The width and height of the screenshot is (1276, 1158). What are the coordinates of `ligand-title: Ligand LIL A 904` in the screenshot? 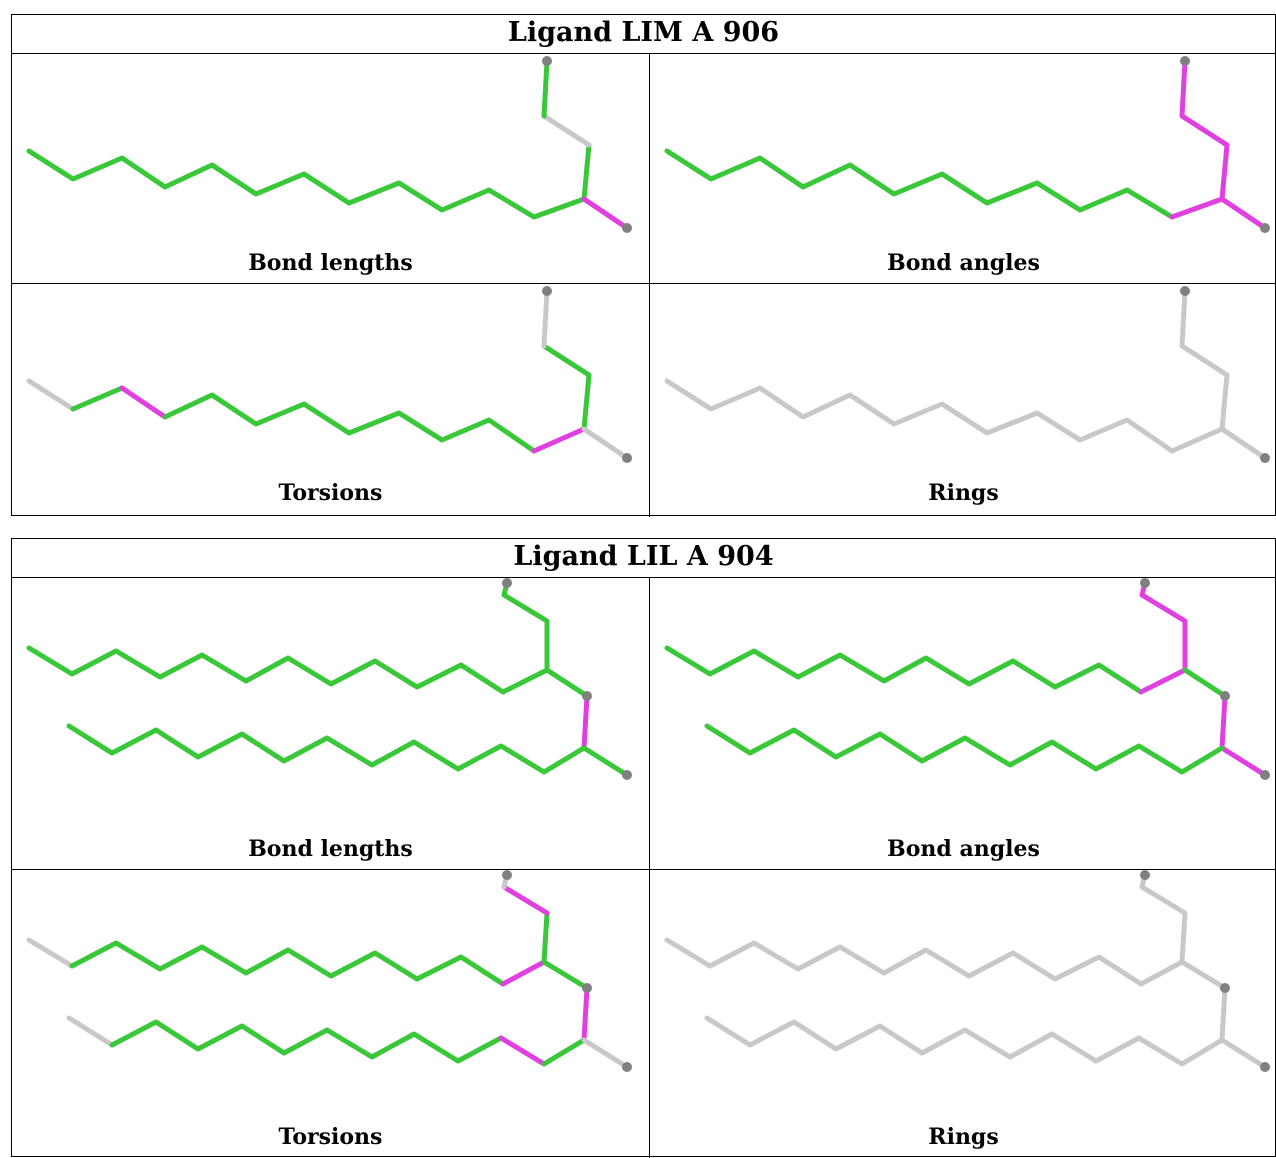 It's located at (643, 558).